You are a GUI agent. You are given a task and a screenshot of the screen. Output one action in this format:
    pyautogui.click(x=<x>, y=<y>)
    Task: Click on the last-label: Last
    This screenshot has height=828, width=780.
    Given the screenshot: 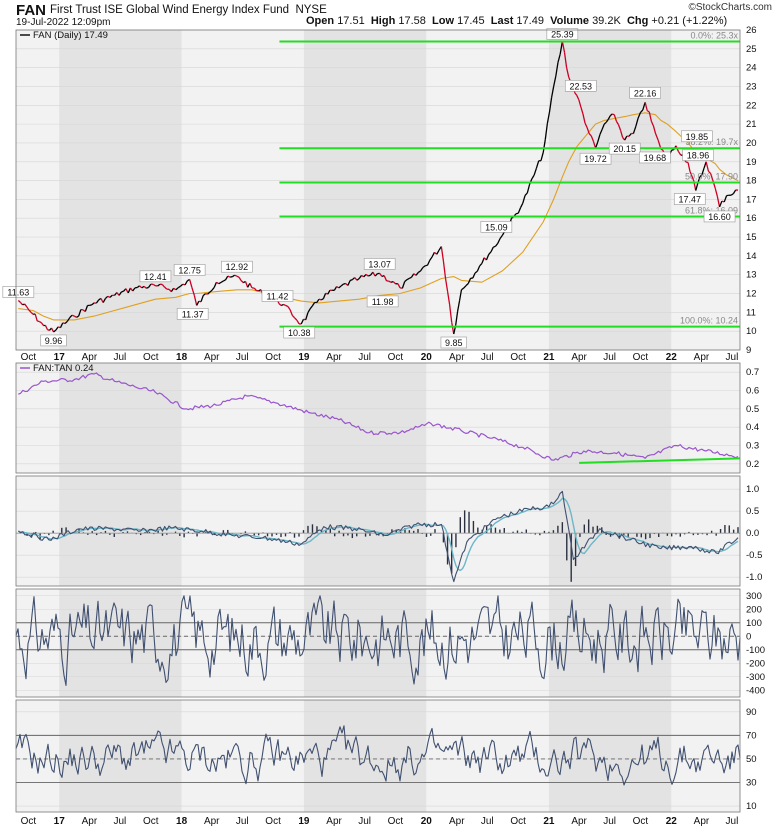 What is the action you would take?
    pyautogui.click(x=502, y=21)
    